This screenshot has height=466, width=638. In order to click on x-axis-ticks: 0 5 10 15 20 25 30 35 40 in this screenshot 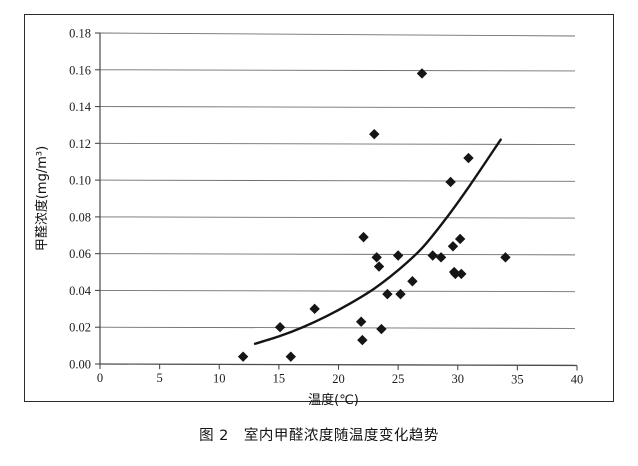, I will do `click(340, 375)`.